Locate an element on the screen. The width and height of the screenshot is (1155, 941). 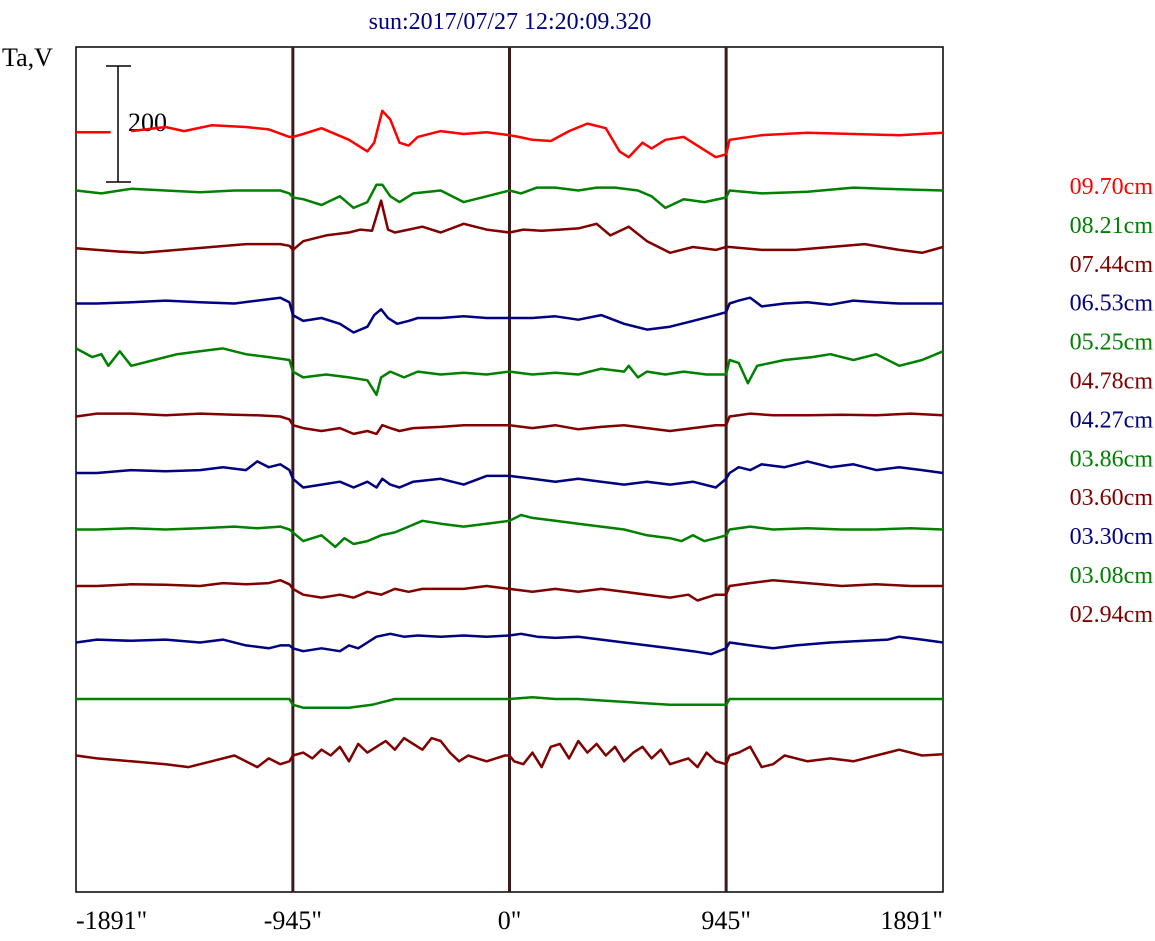
y-axis-label: Ta,V is located at coordinates (27, 57).